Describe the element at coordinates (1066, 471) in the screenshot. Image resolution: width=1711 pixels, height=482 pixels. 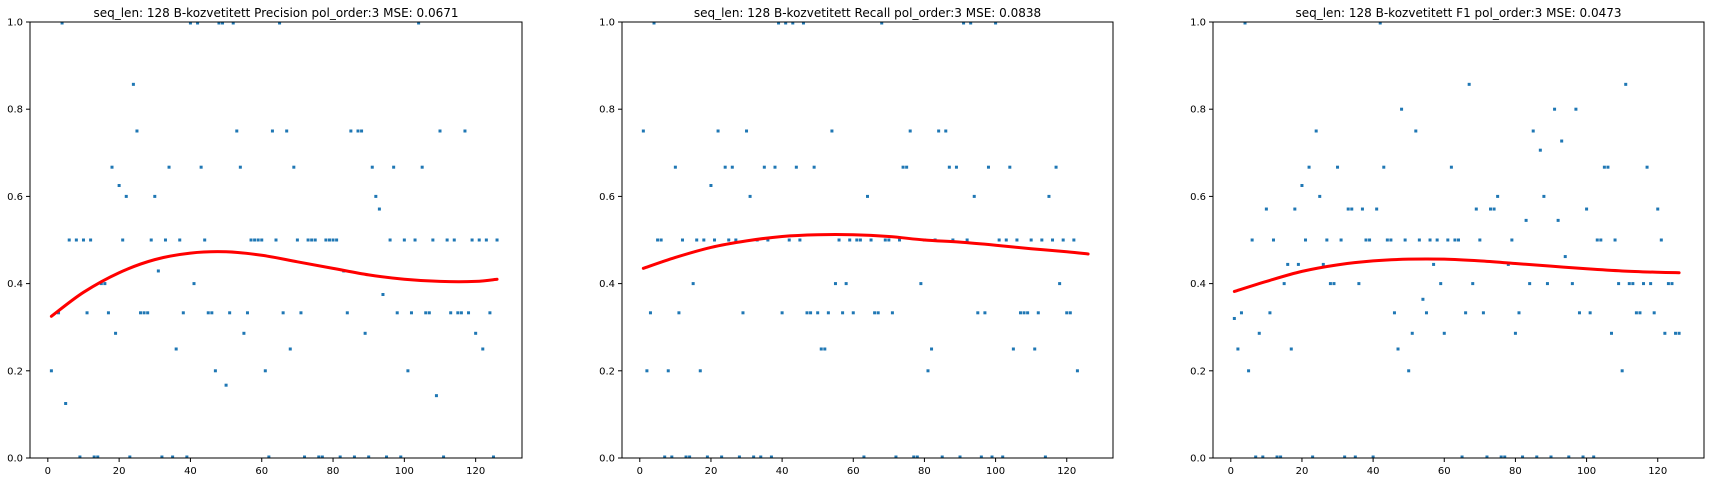
I see `x-tick-label: 120` at that location.